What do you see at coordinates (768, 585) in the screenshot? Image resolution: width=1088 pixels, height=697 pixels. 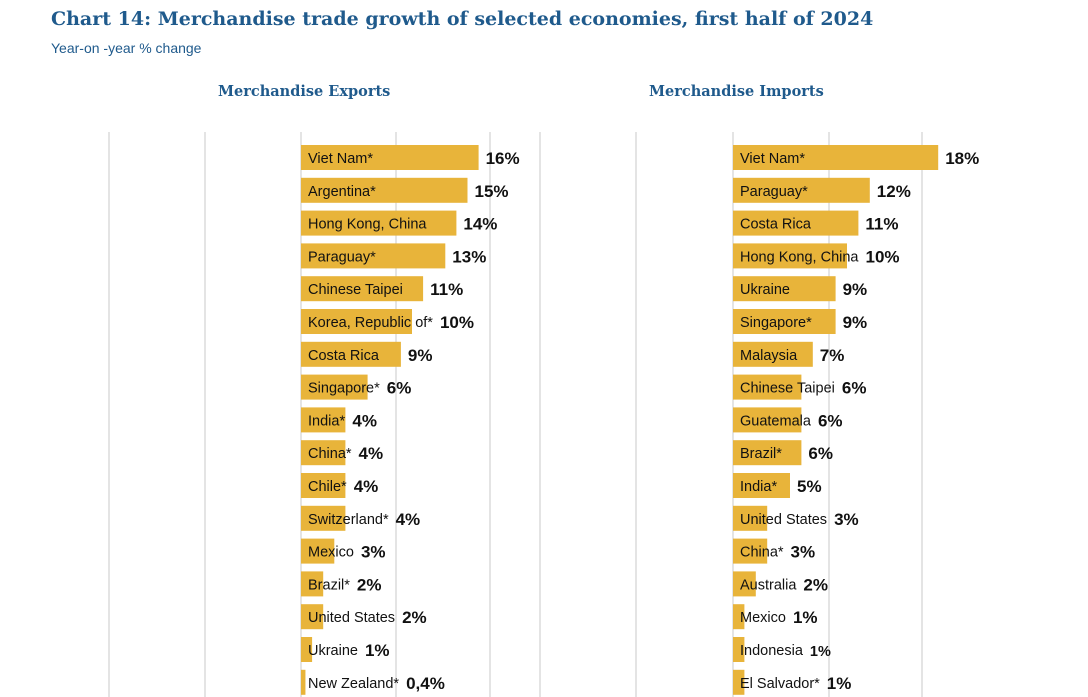 I see `imports-category-label: Australia` at bounding box center [768, 585].